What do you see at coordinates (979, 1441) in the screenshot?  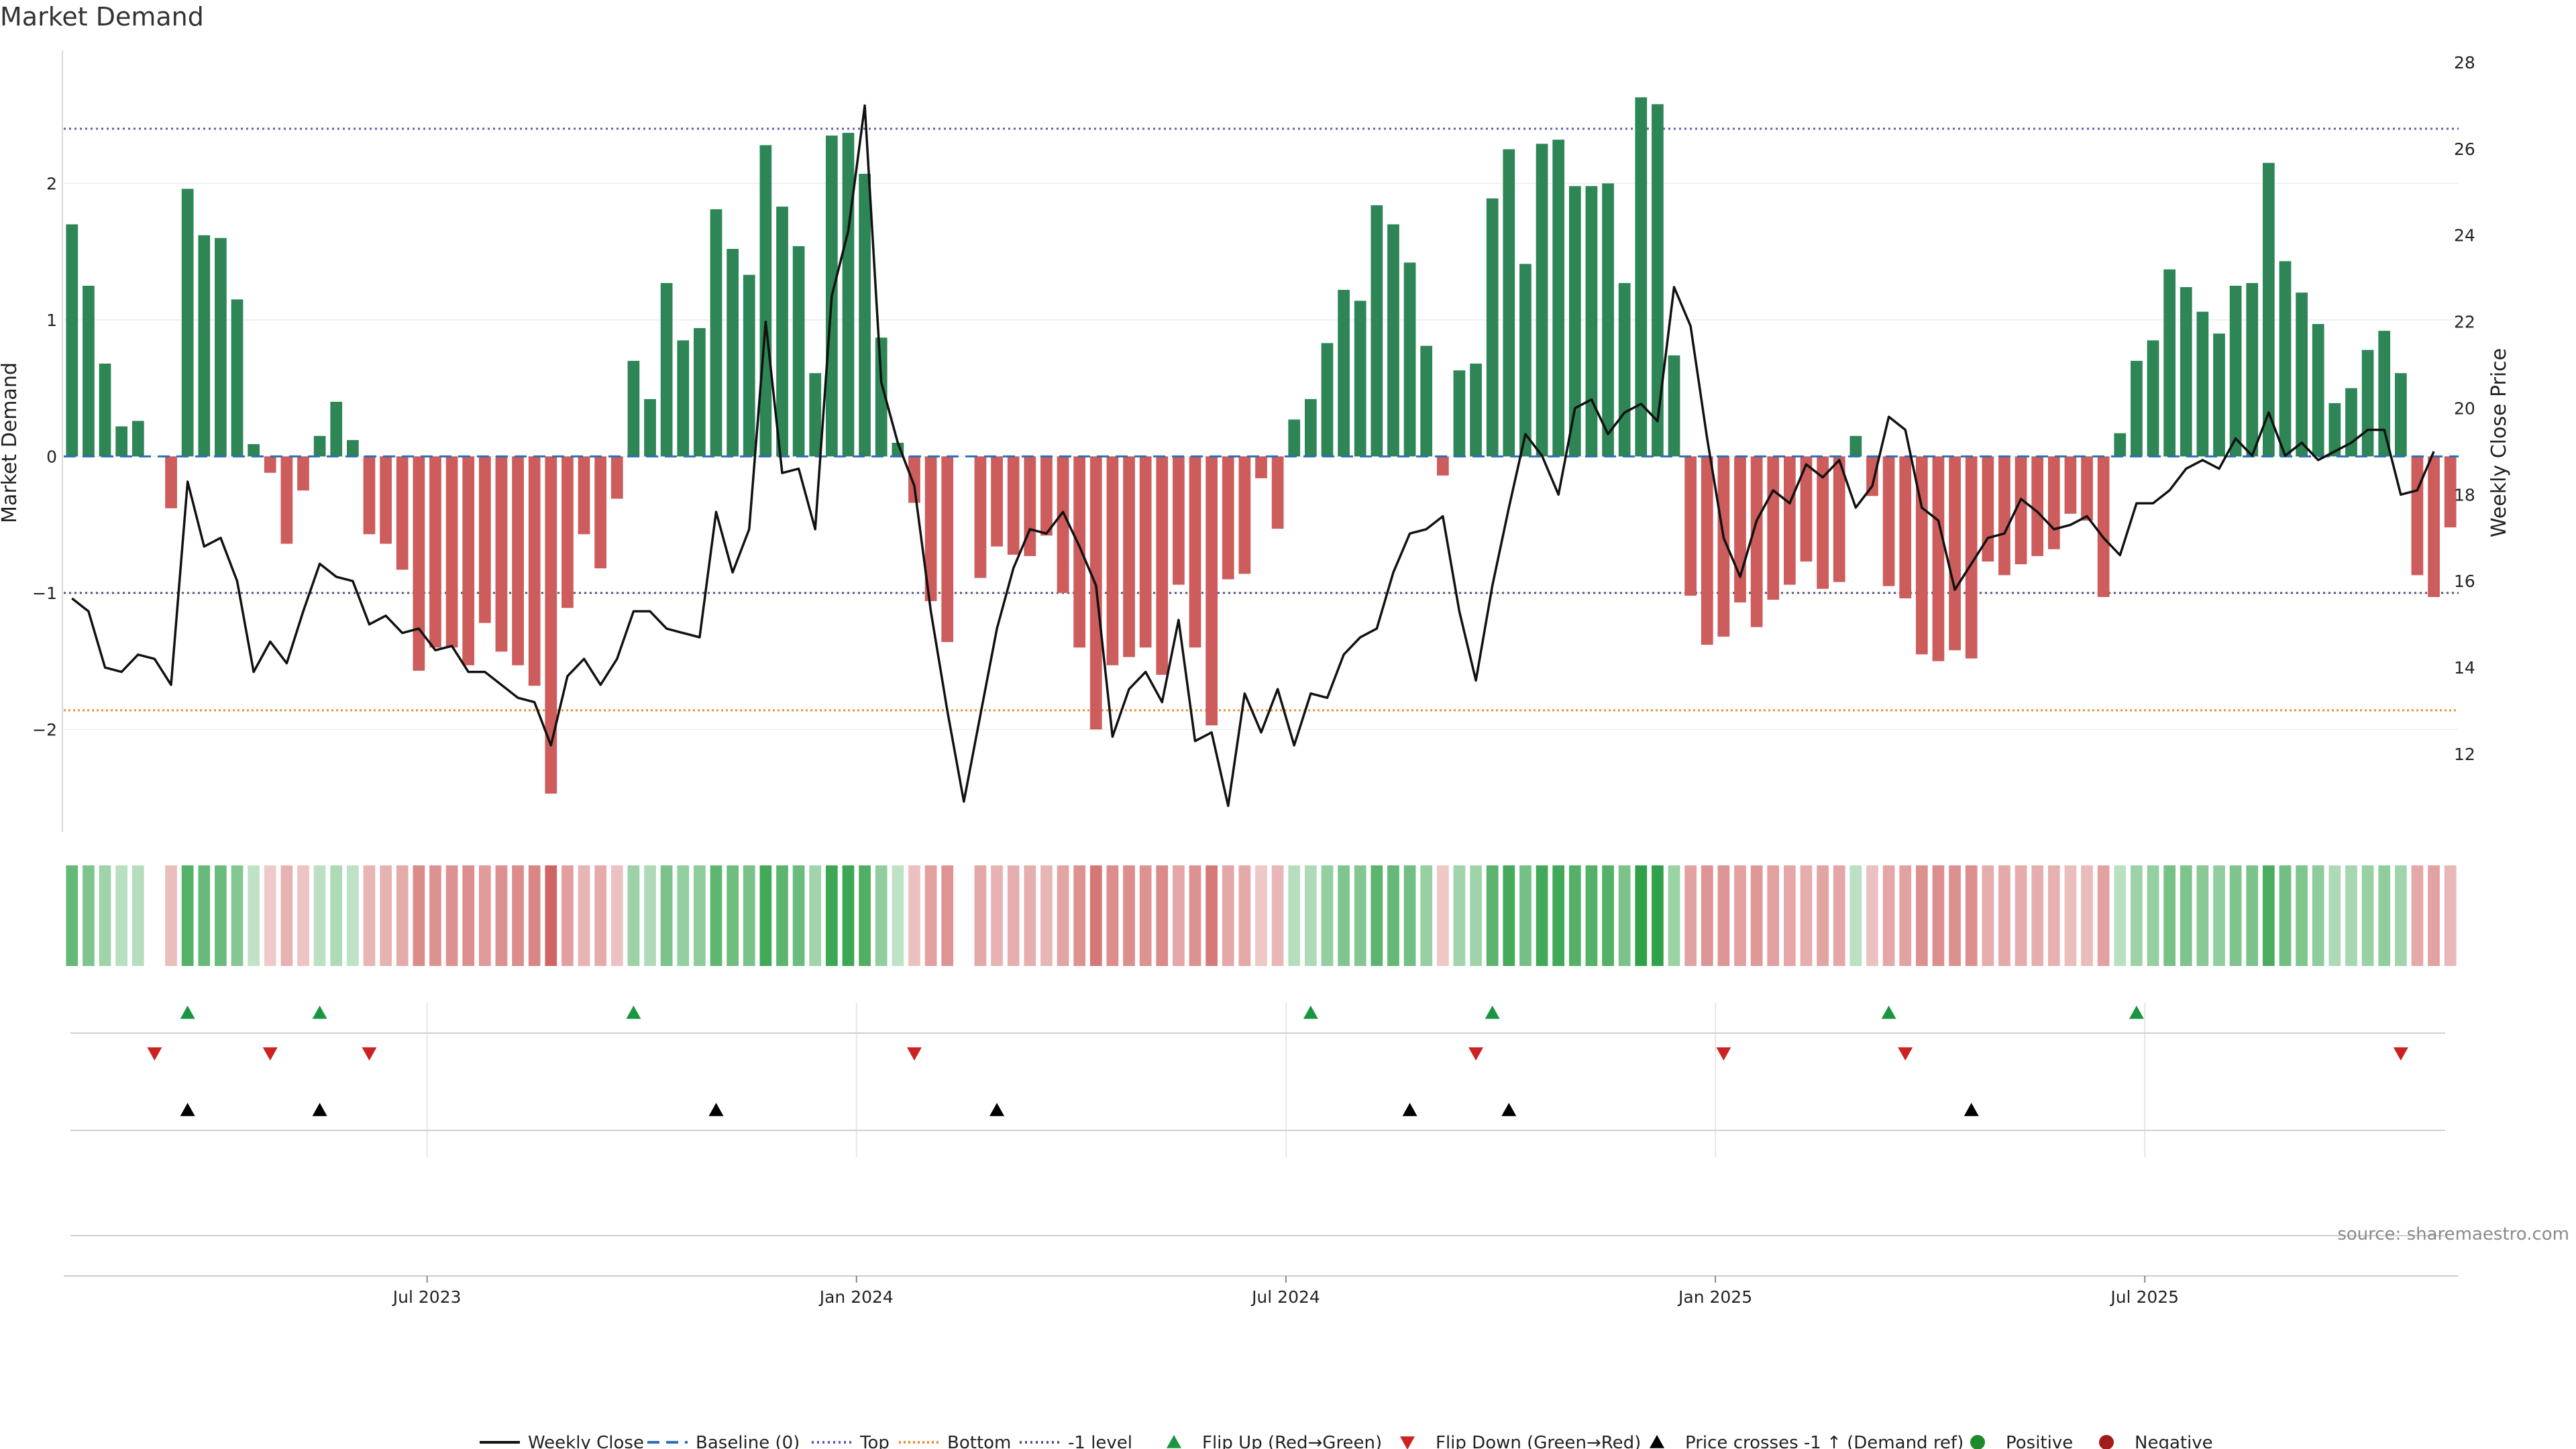 I see `legend-label: Bottom` at bounding box center [979, 1441].